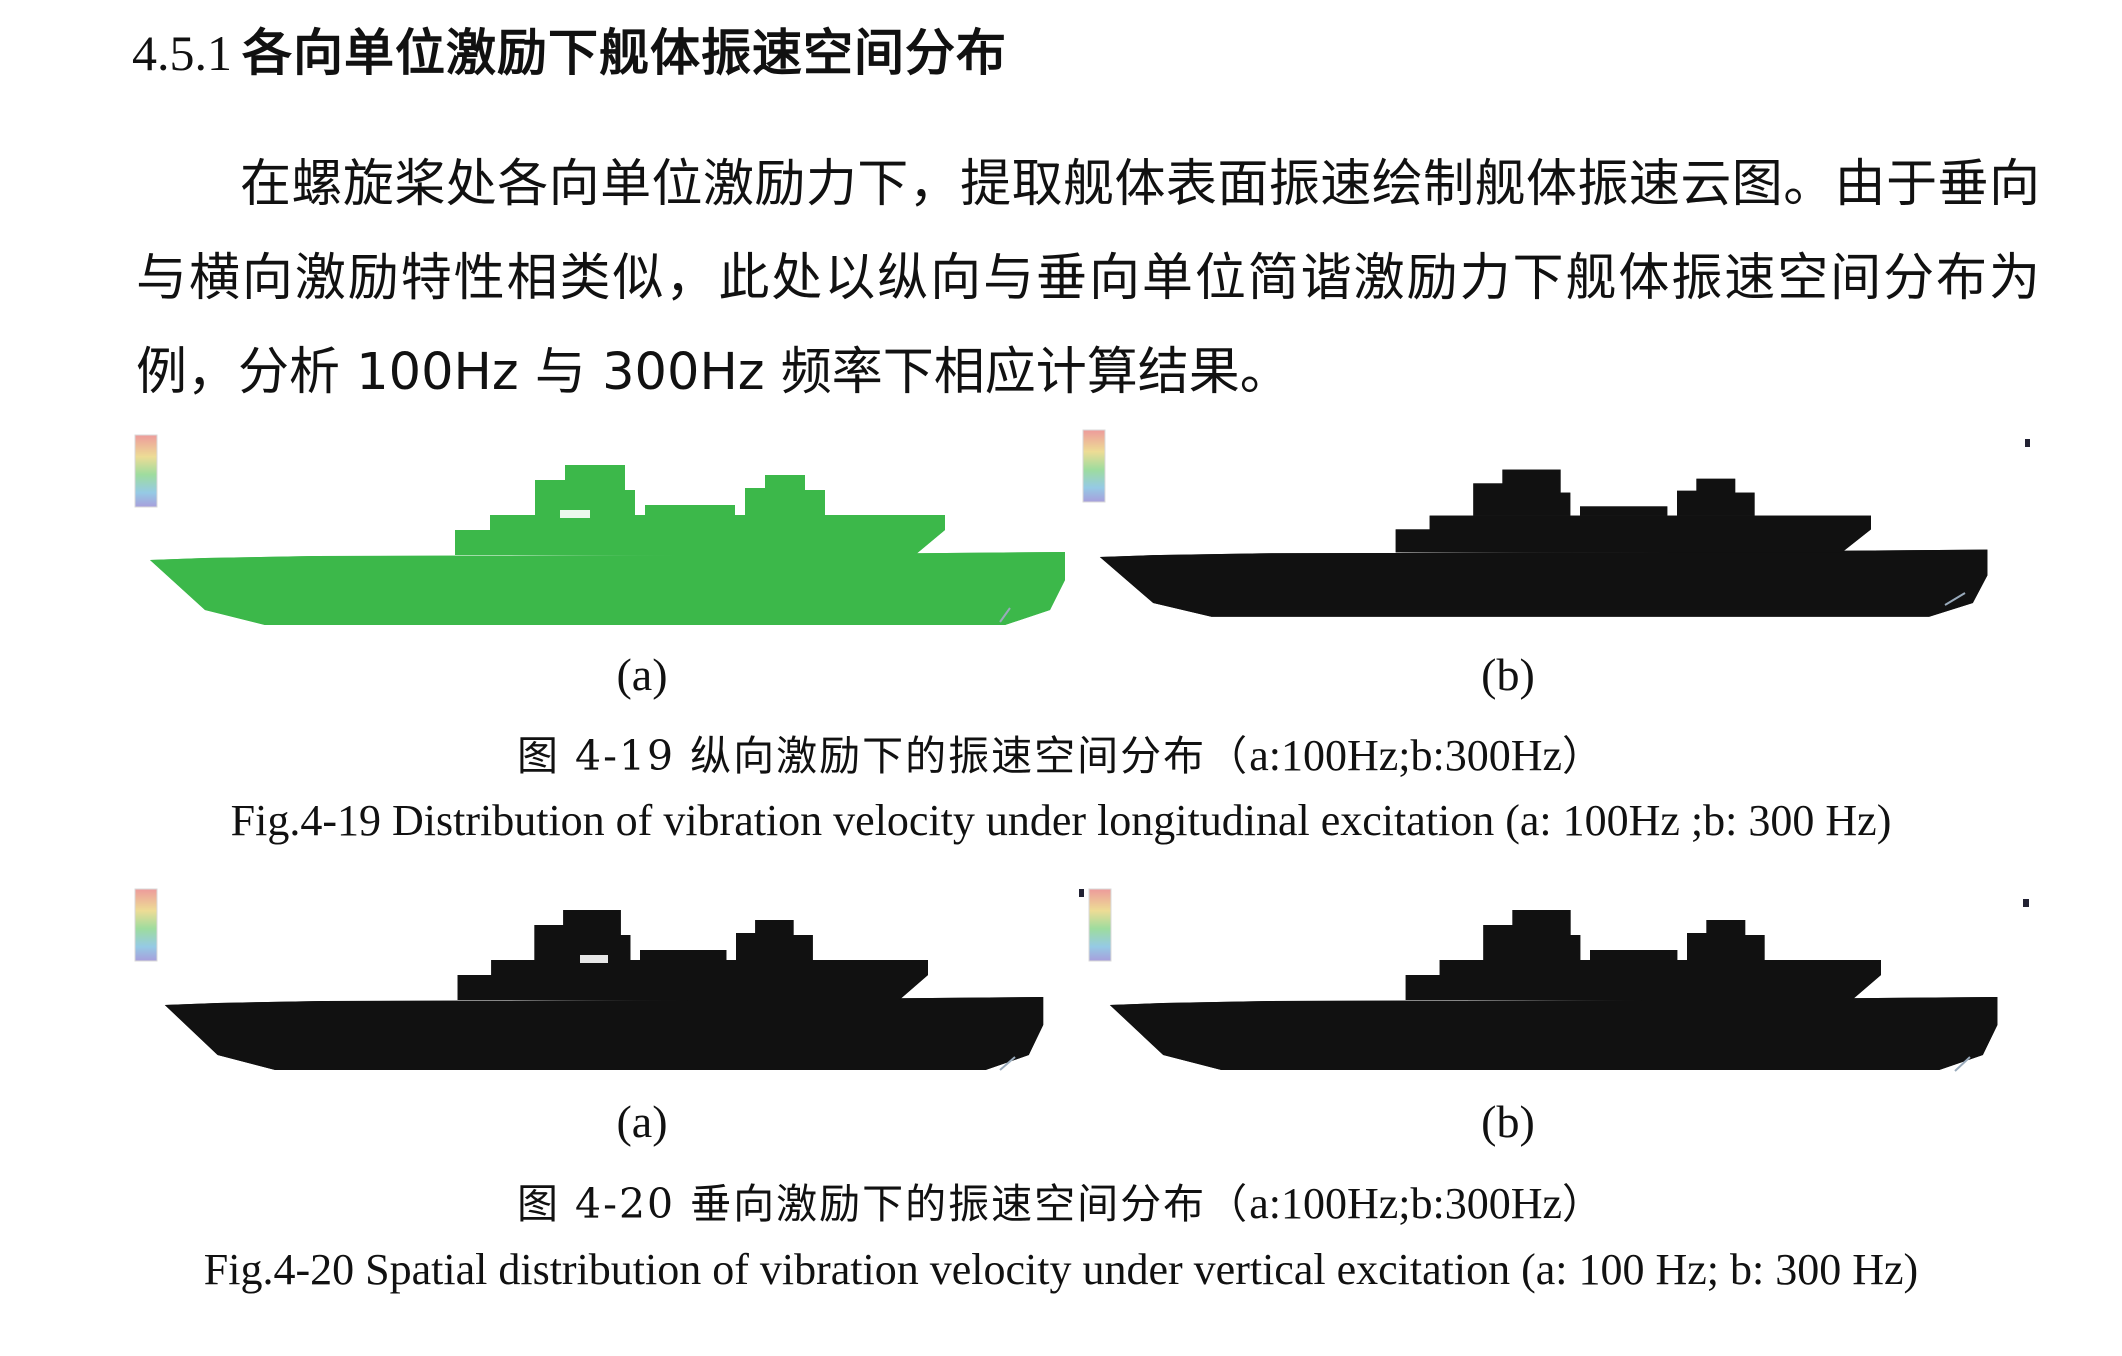 This screenshot has width=2122, height=1356. I want to click on figure-4-20-panel-b, so click(1555, 985).